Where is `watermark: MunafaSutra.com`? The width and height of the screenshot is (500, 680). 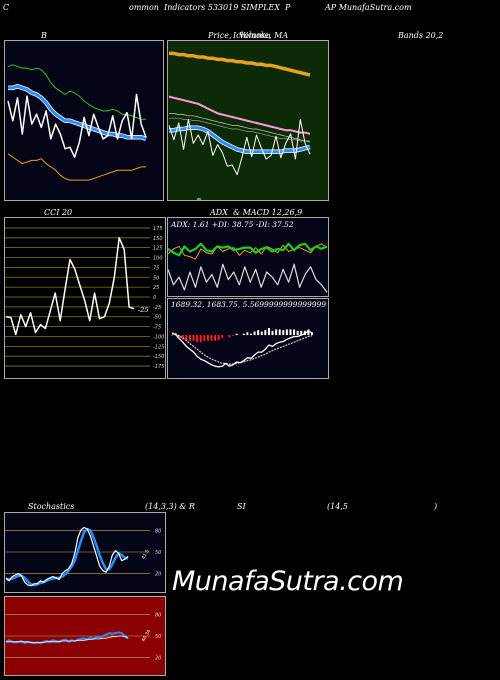
watermark: MunafaSutra.com is located at coordinates (288, 581).